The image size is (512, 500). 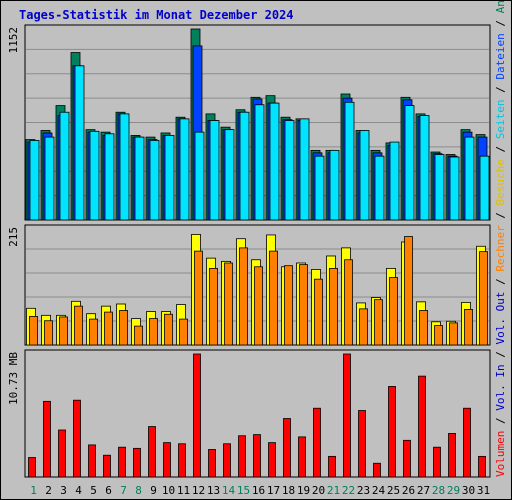 I want to click on legend-entry: Rechner, so click(x=500, y=248).